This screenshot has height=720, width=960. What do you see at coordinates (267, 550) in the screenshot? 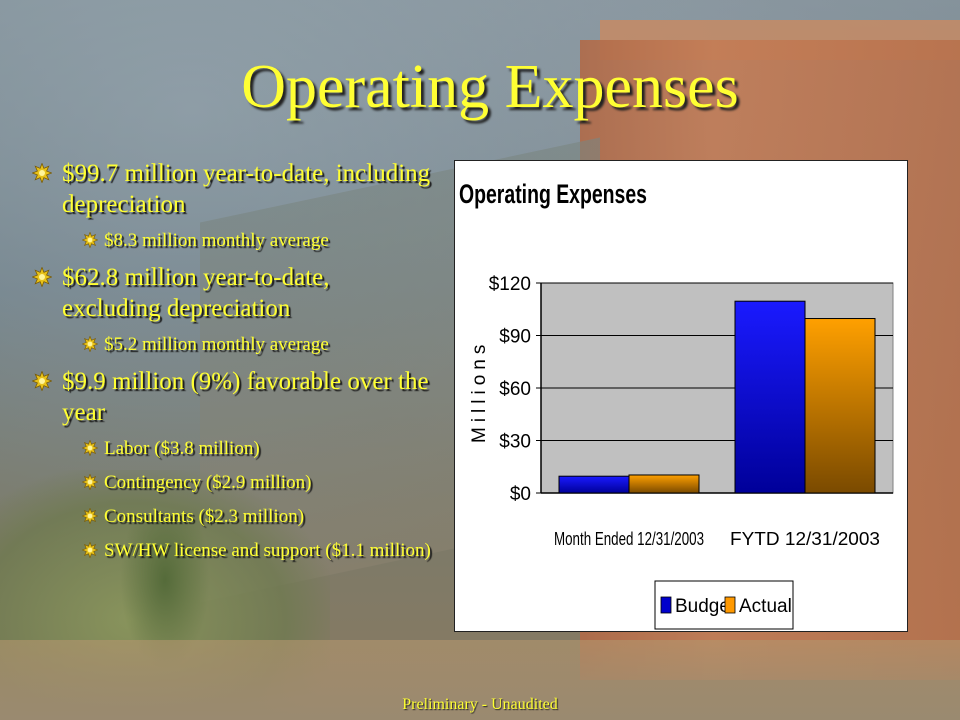
I see `bullet-text: SW/HW license and support ($1.1 million)` at bounding box center [267, 550].